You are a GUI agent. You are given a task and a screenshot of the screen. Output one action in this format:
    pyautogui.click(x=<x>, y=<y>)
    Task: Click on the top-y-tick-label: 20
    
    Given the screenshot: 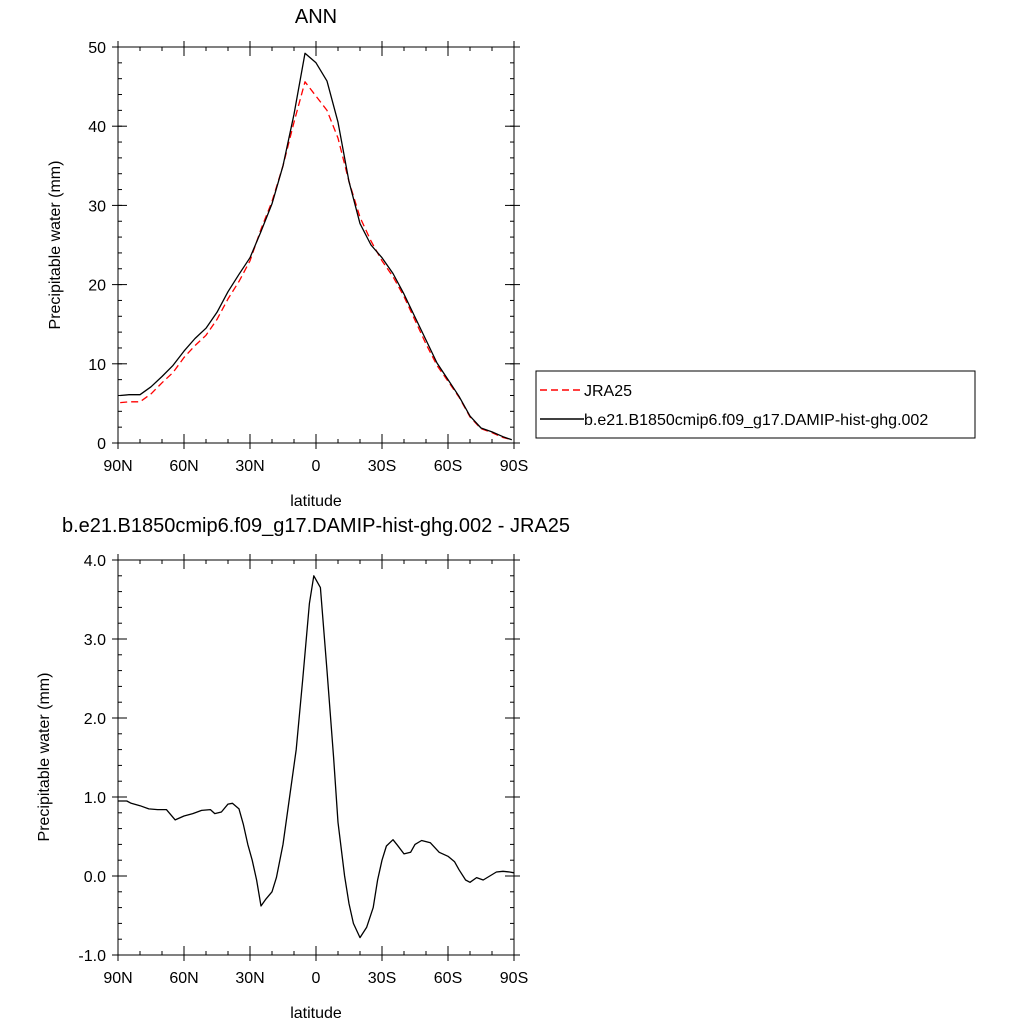 What is the action you would take?
    pyautogui.click(x=97, y=286)
    